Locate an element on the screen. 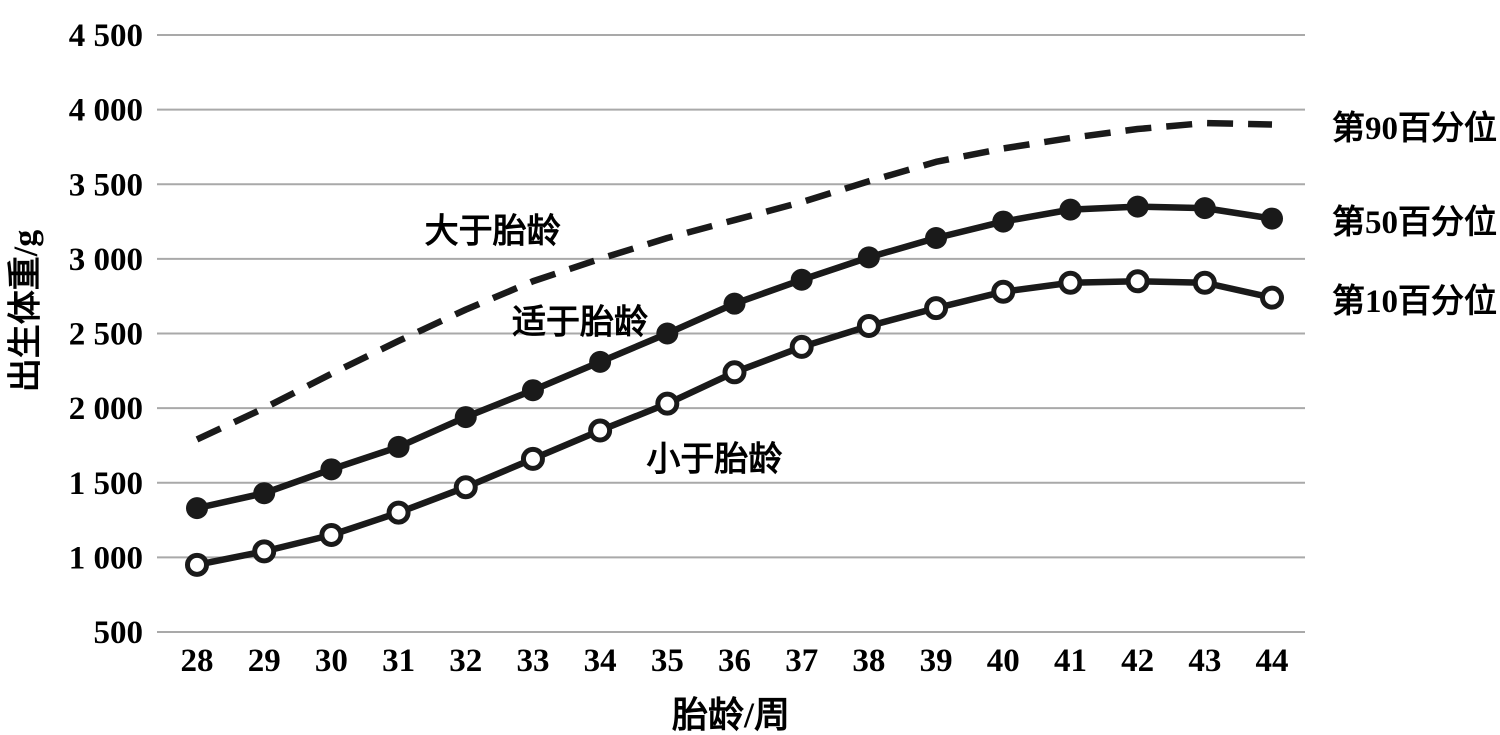 This screenshot has width=1500, height=735. marker-open-41w is located at coordinates (1070, 282).